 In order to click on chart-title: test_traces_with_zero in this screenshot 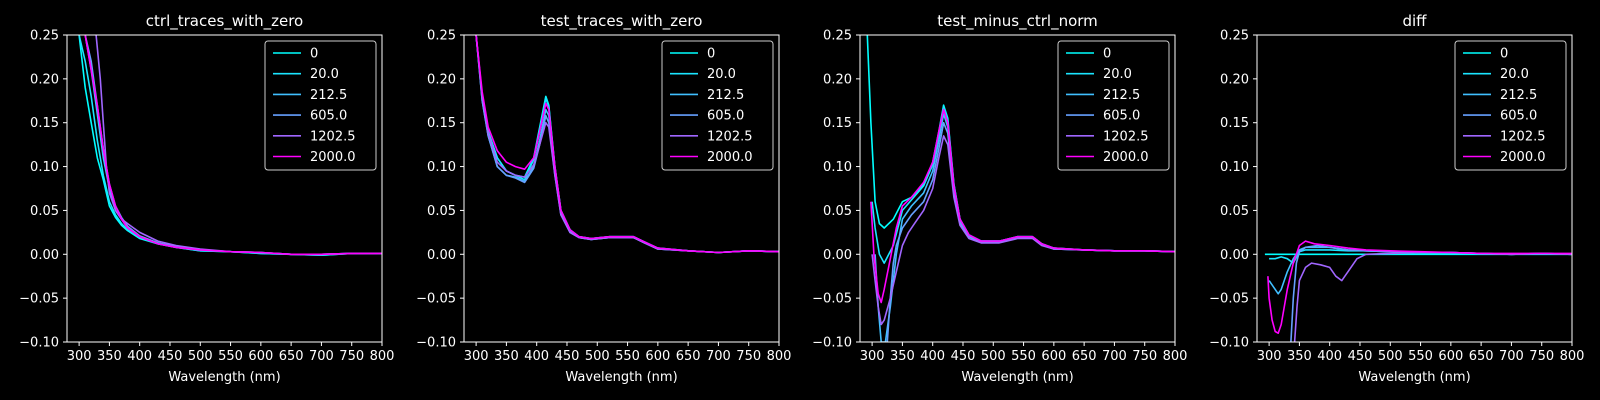, I will do `click(622, 21)`.